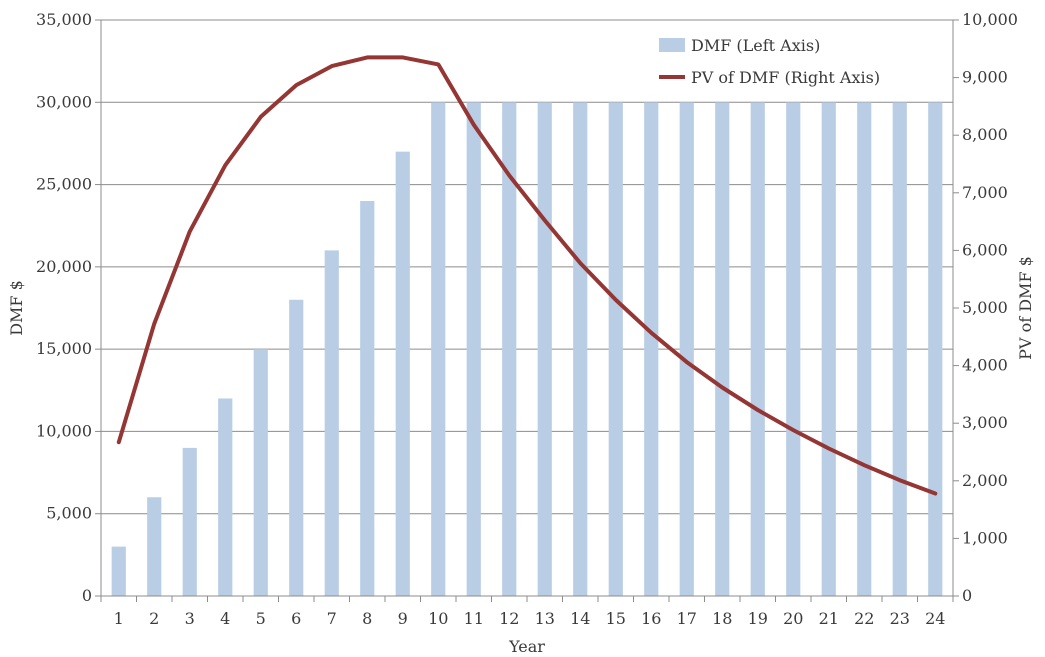 The height and width of the screenshot is (657, 1045). I want to click on y2-tick-label: 4,000, so click(985, 365).